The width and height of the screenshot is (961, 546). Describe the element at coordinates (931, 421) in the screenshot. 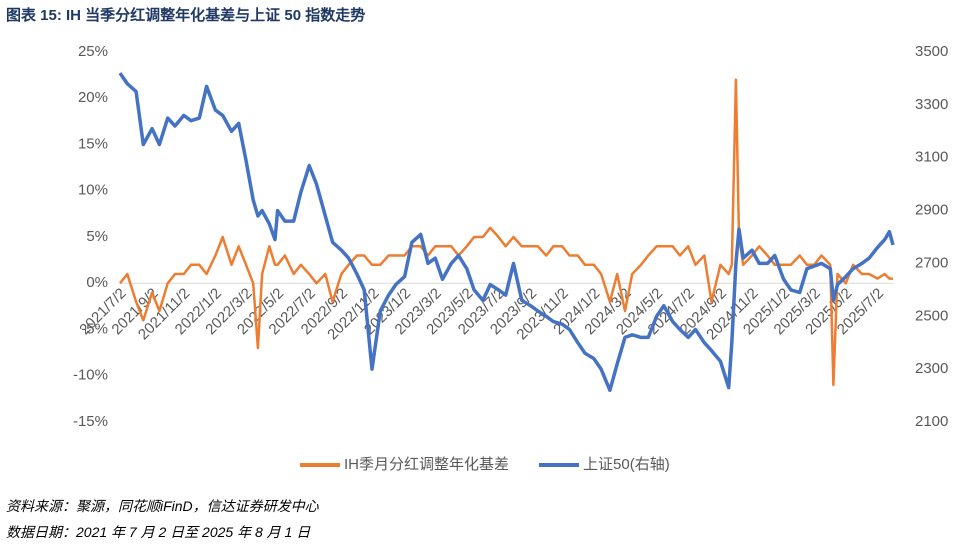

I see `y2-tick-label: 2100` at that location.